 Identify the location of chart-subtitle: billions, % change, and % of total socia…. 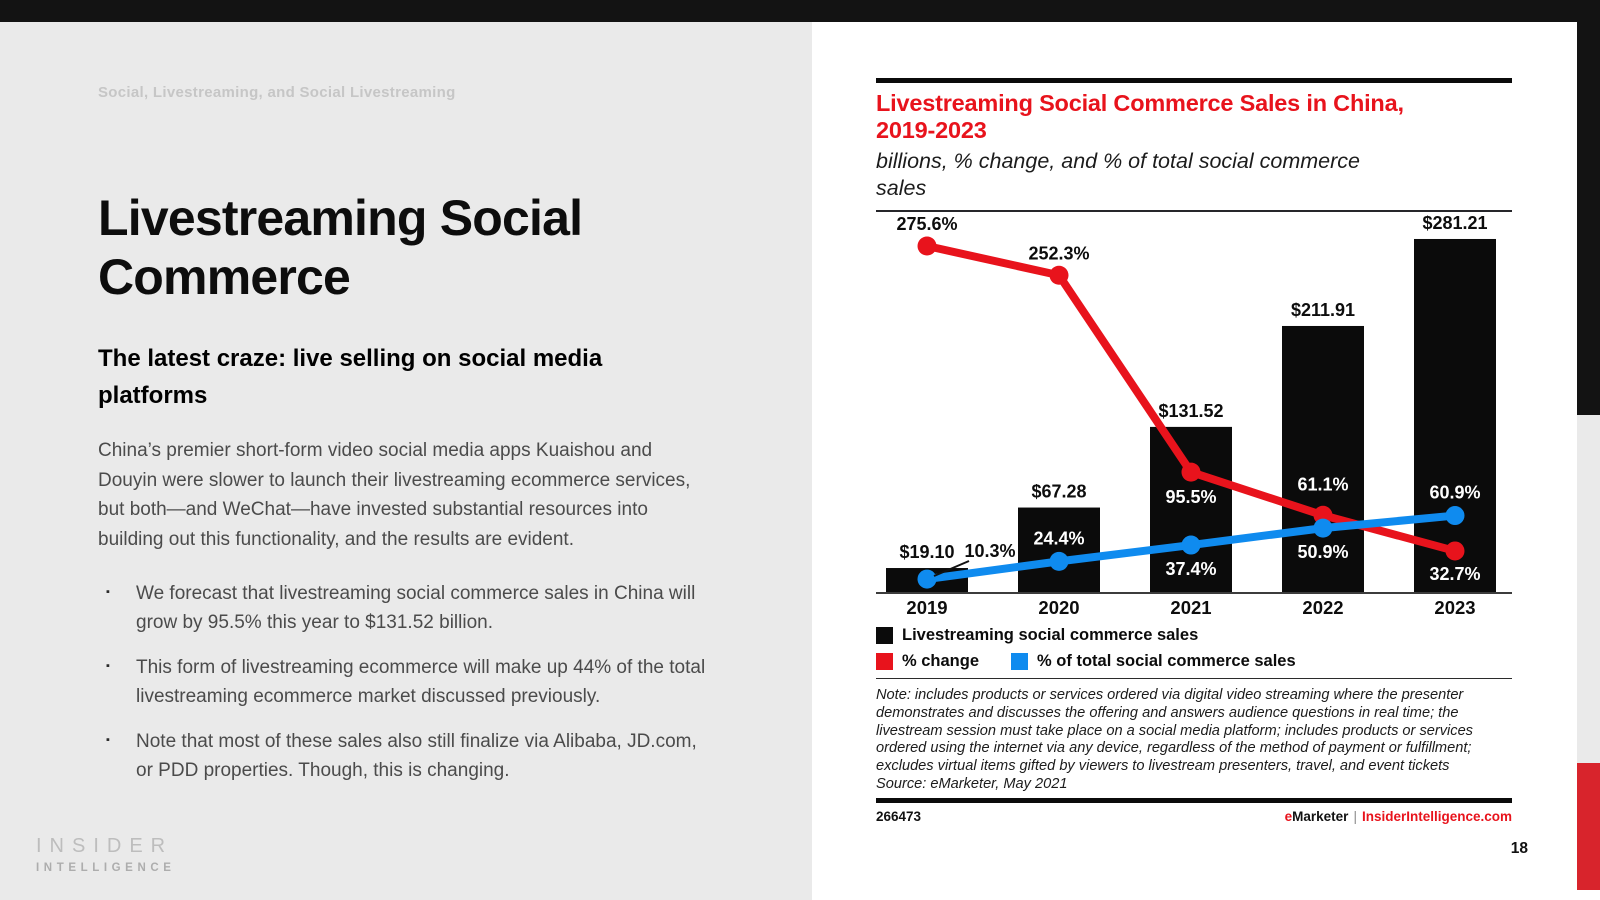
(1118, 174).